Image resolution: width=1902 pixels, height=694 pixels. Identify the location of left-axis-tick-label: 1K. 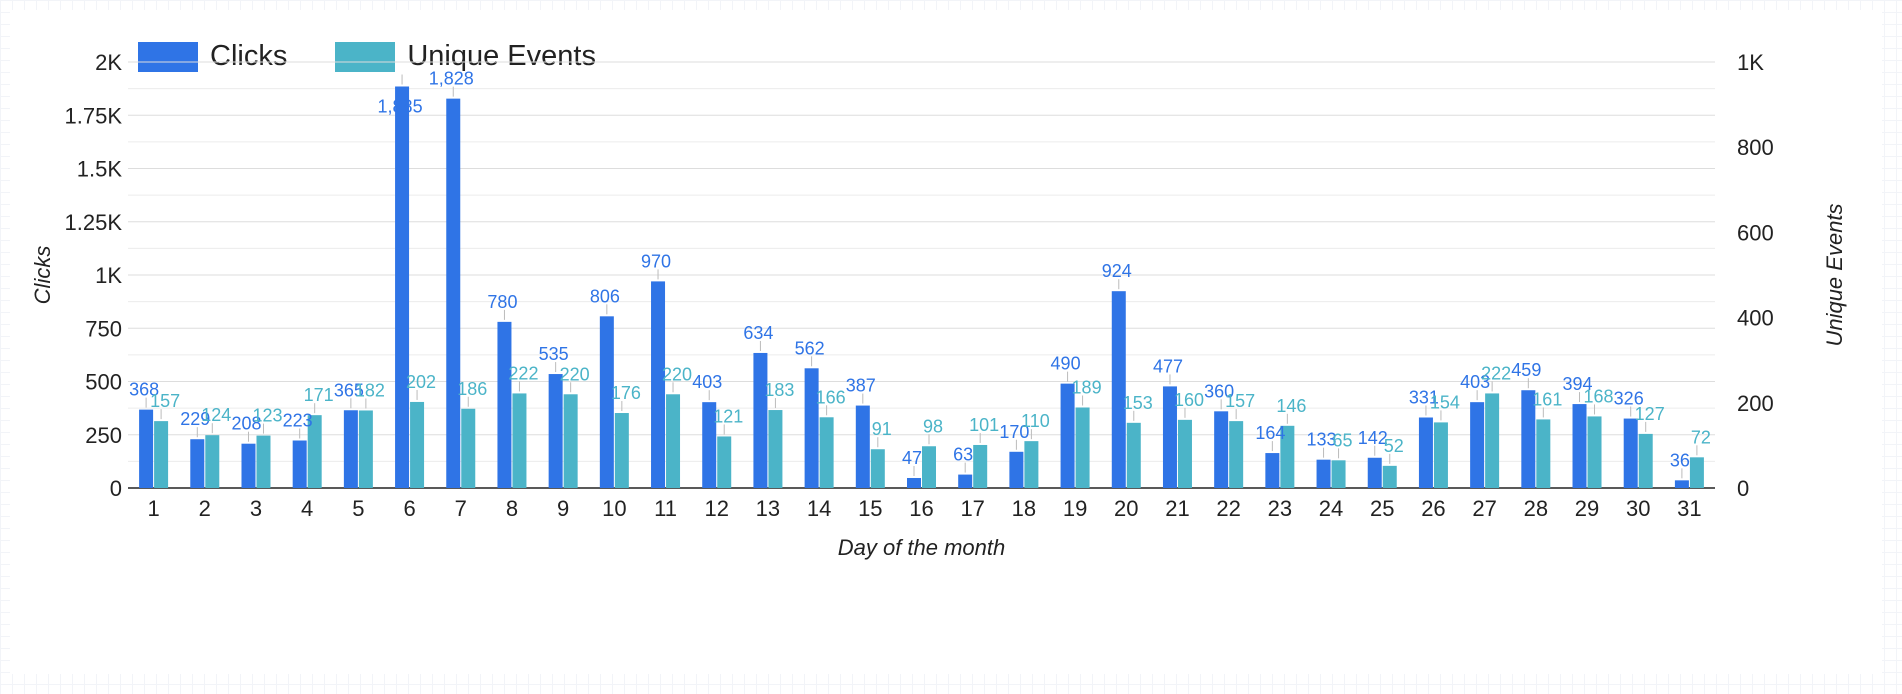
(108, 275).